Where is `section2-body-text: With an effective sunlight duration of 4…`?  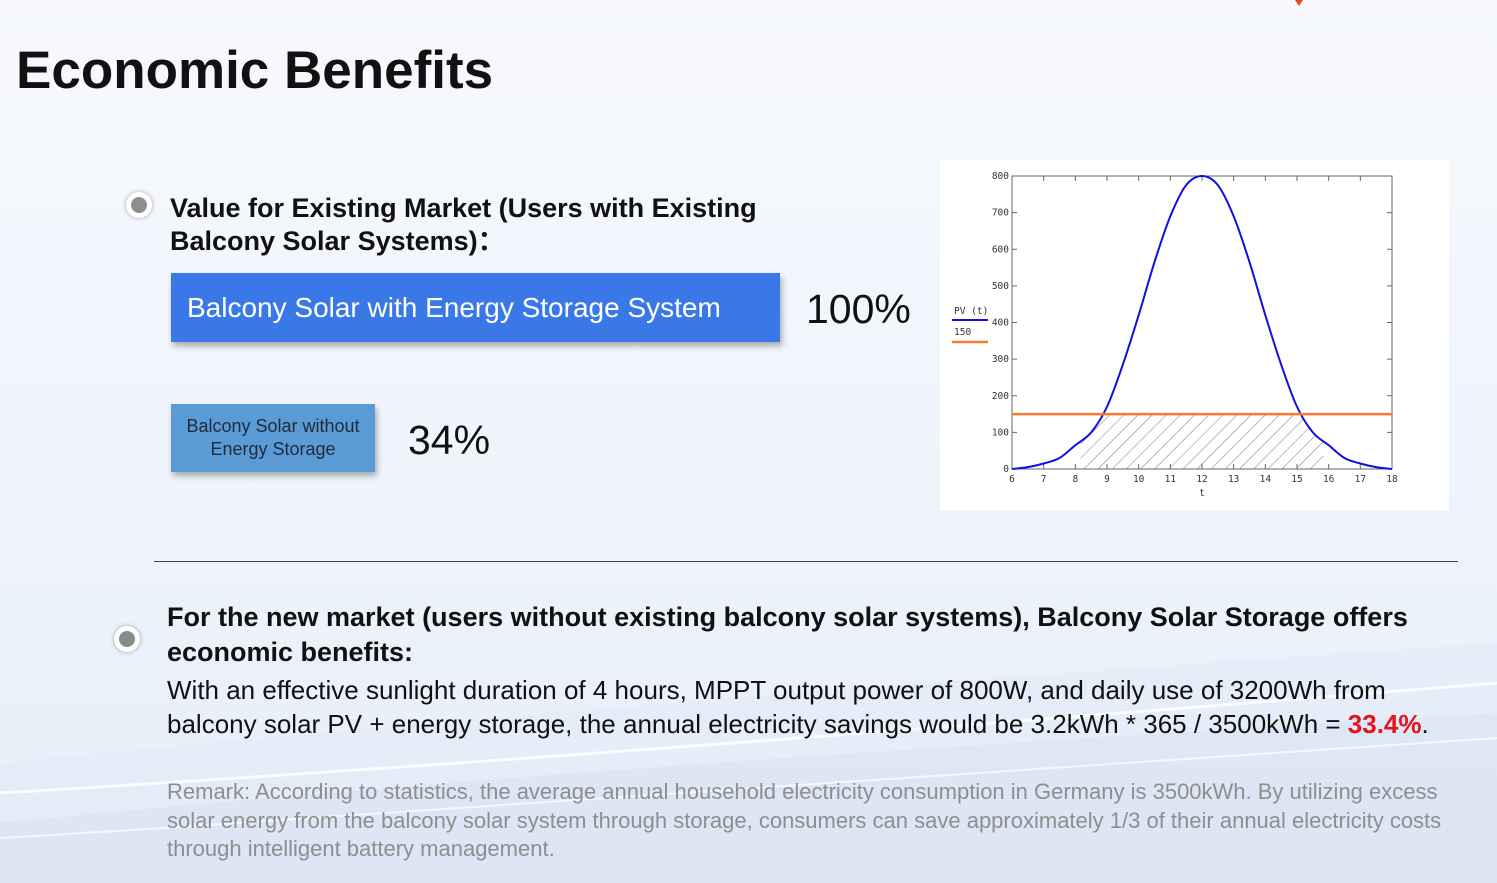 section2-body-text: With an effective sunlight duration of 4… is located at coordinates (776, 707).